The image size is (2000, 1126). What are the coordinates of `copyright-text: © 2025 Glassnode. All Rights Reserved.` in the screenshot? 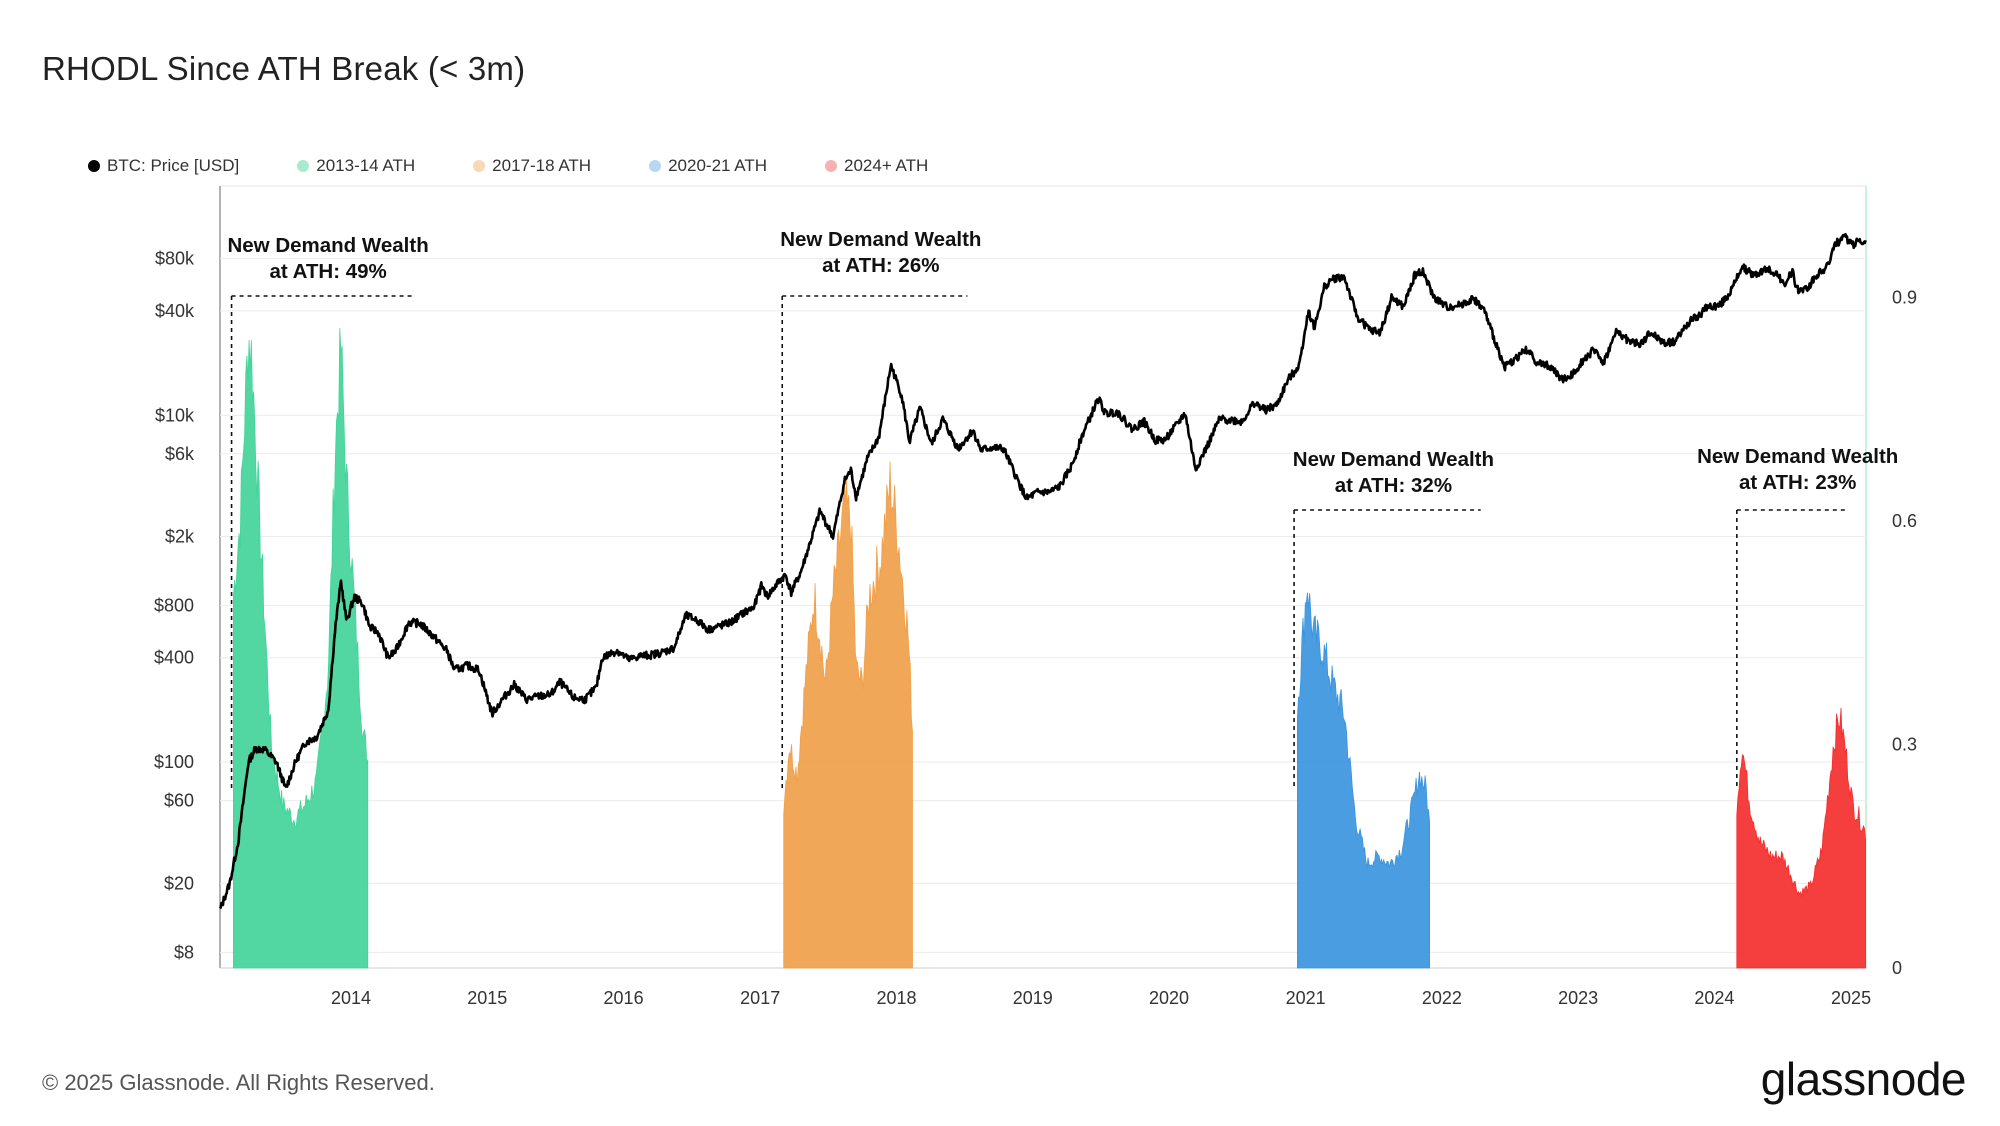 It's located at (238, 1082).